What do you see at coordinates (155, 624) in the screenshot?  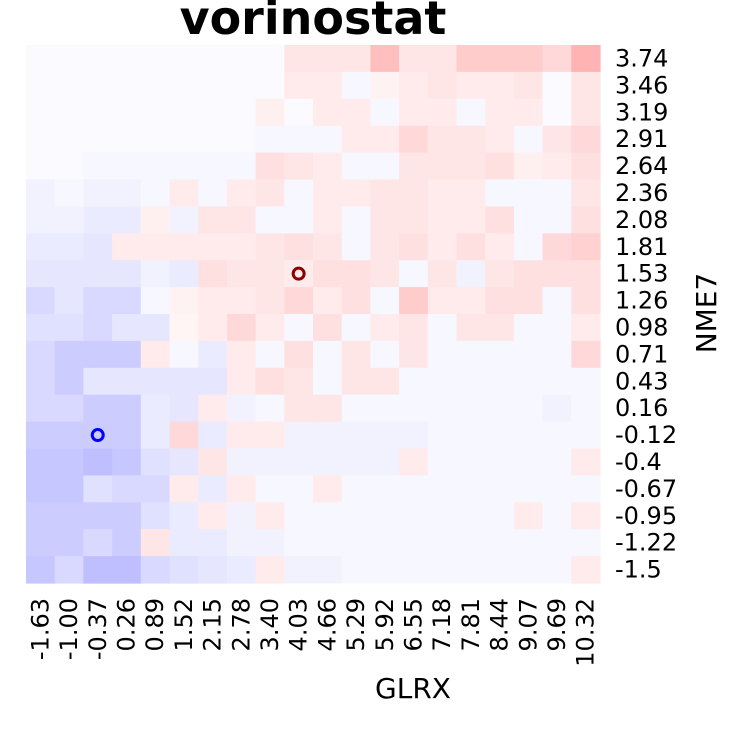 I see `x-tick-label: 0.89` at bounding box center [155, 624].